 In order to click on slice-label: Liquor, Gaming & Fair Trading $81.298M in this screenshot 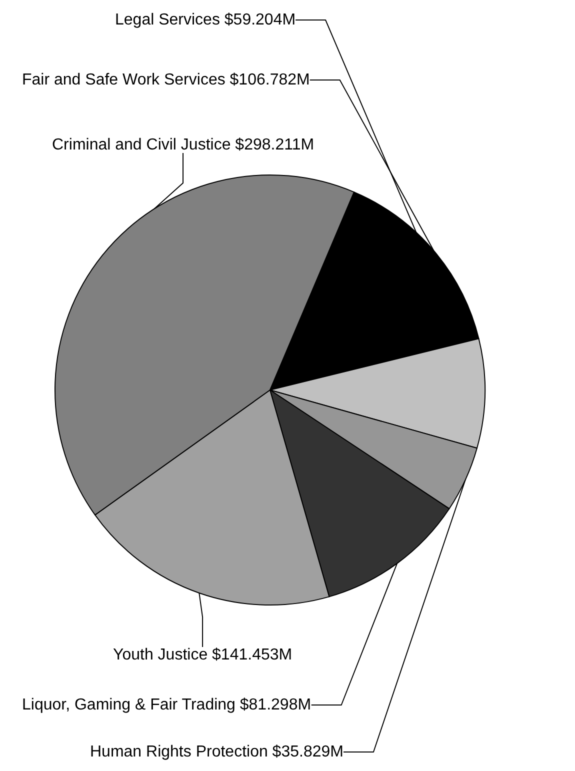, I will do `click(167, 705)`.